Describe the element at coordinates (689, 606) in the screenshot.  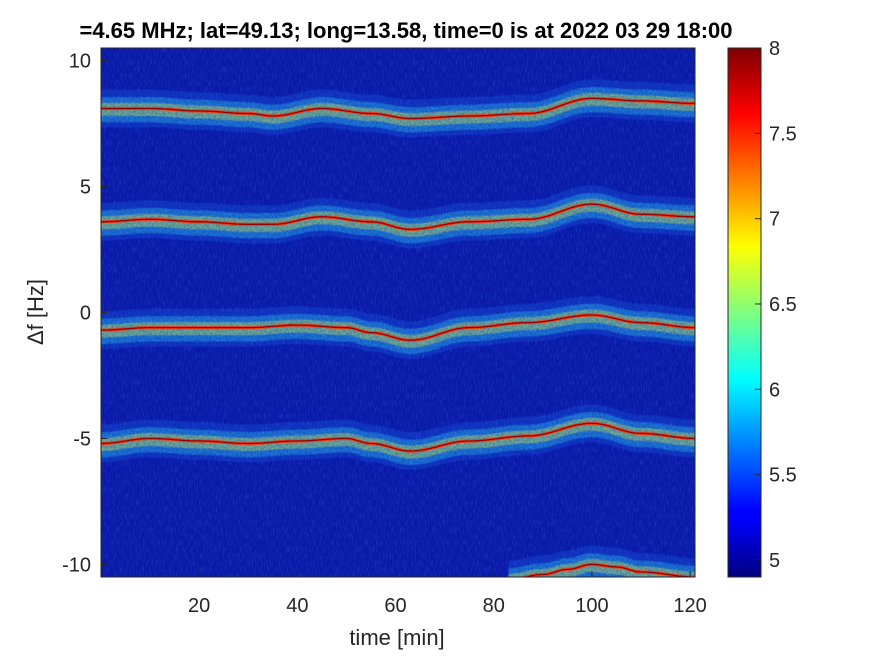
I see `x-tick-label-5: 120` at that location.